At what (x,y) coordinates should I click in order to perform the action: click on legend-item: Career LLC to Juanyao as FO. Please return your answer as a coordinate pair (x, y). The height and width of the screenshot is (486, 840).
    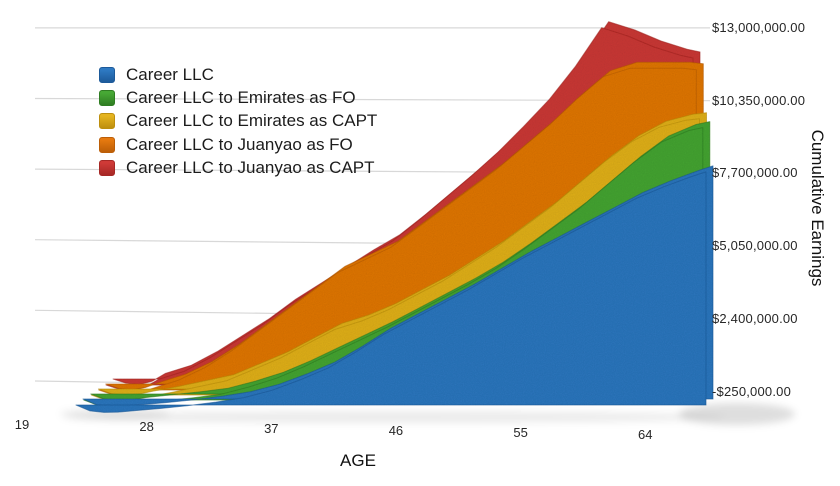
    Looking at the image, I should click on (238, 144).